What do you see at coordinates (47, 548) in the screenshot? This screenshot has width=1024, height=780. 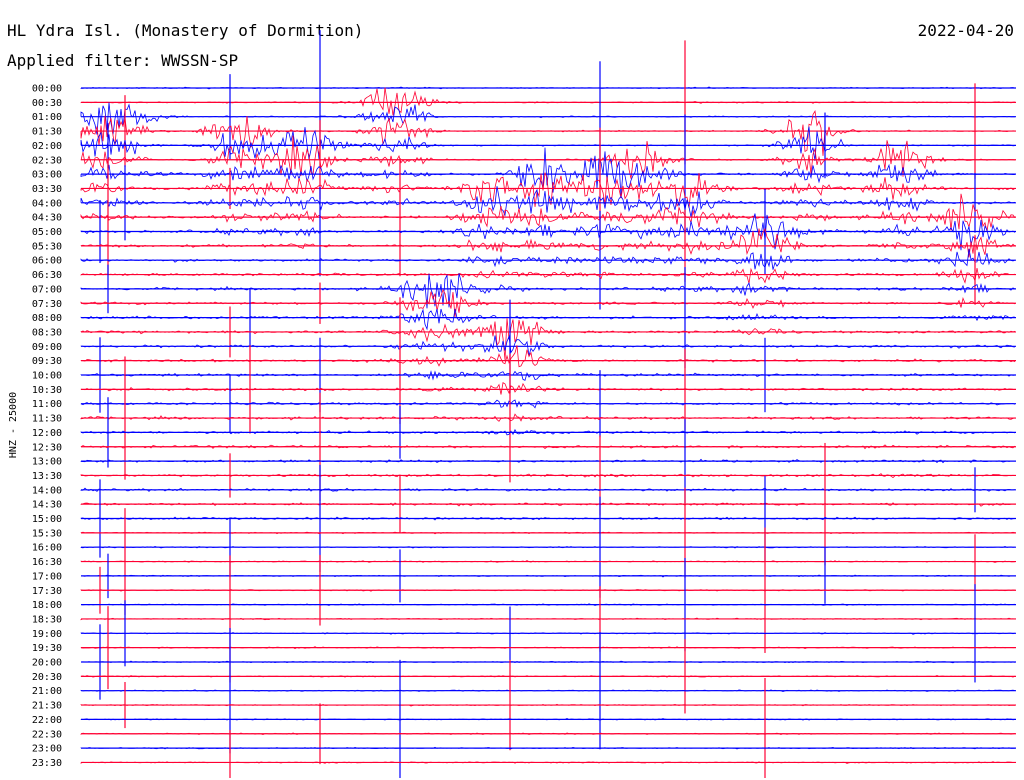 I see `time-tick-label: 16:00` at bounding box center [47, 548].